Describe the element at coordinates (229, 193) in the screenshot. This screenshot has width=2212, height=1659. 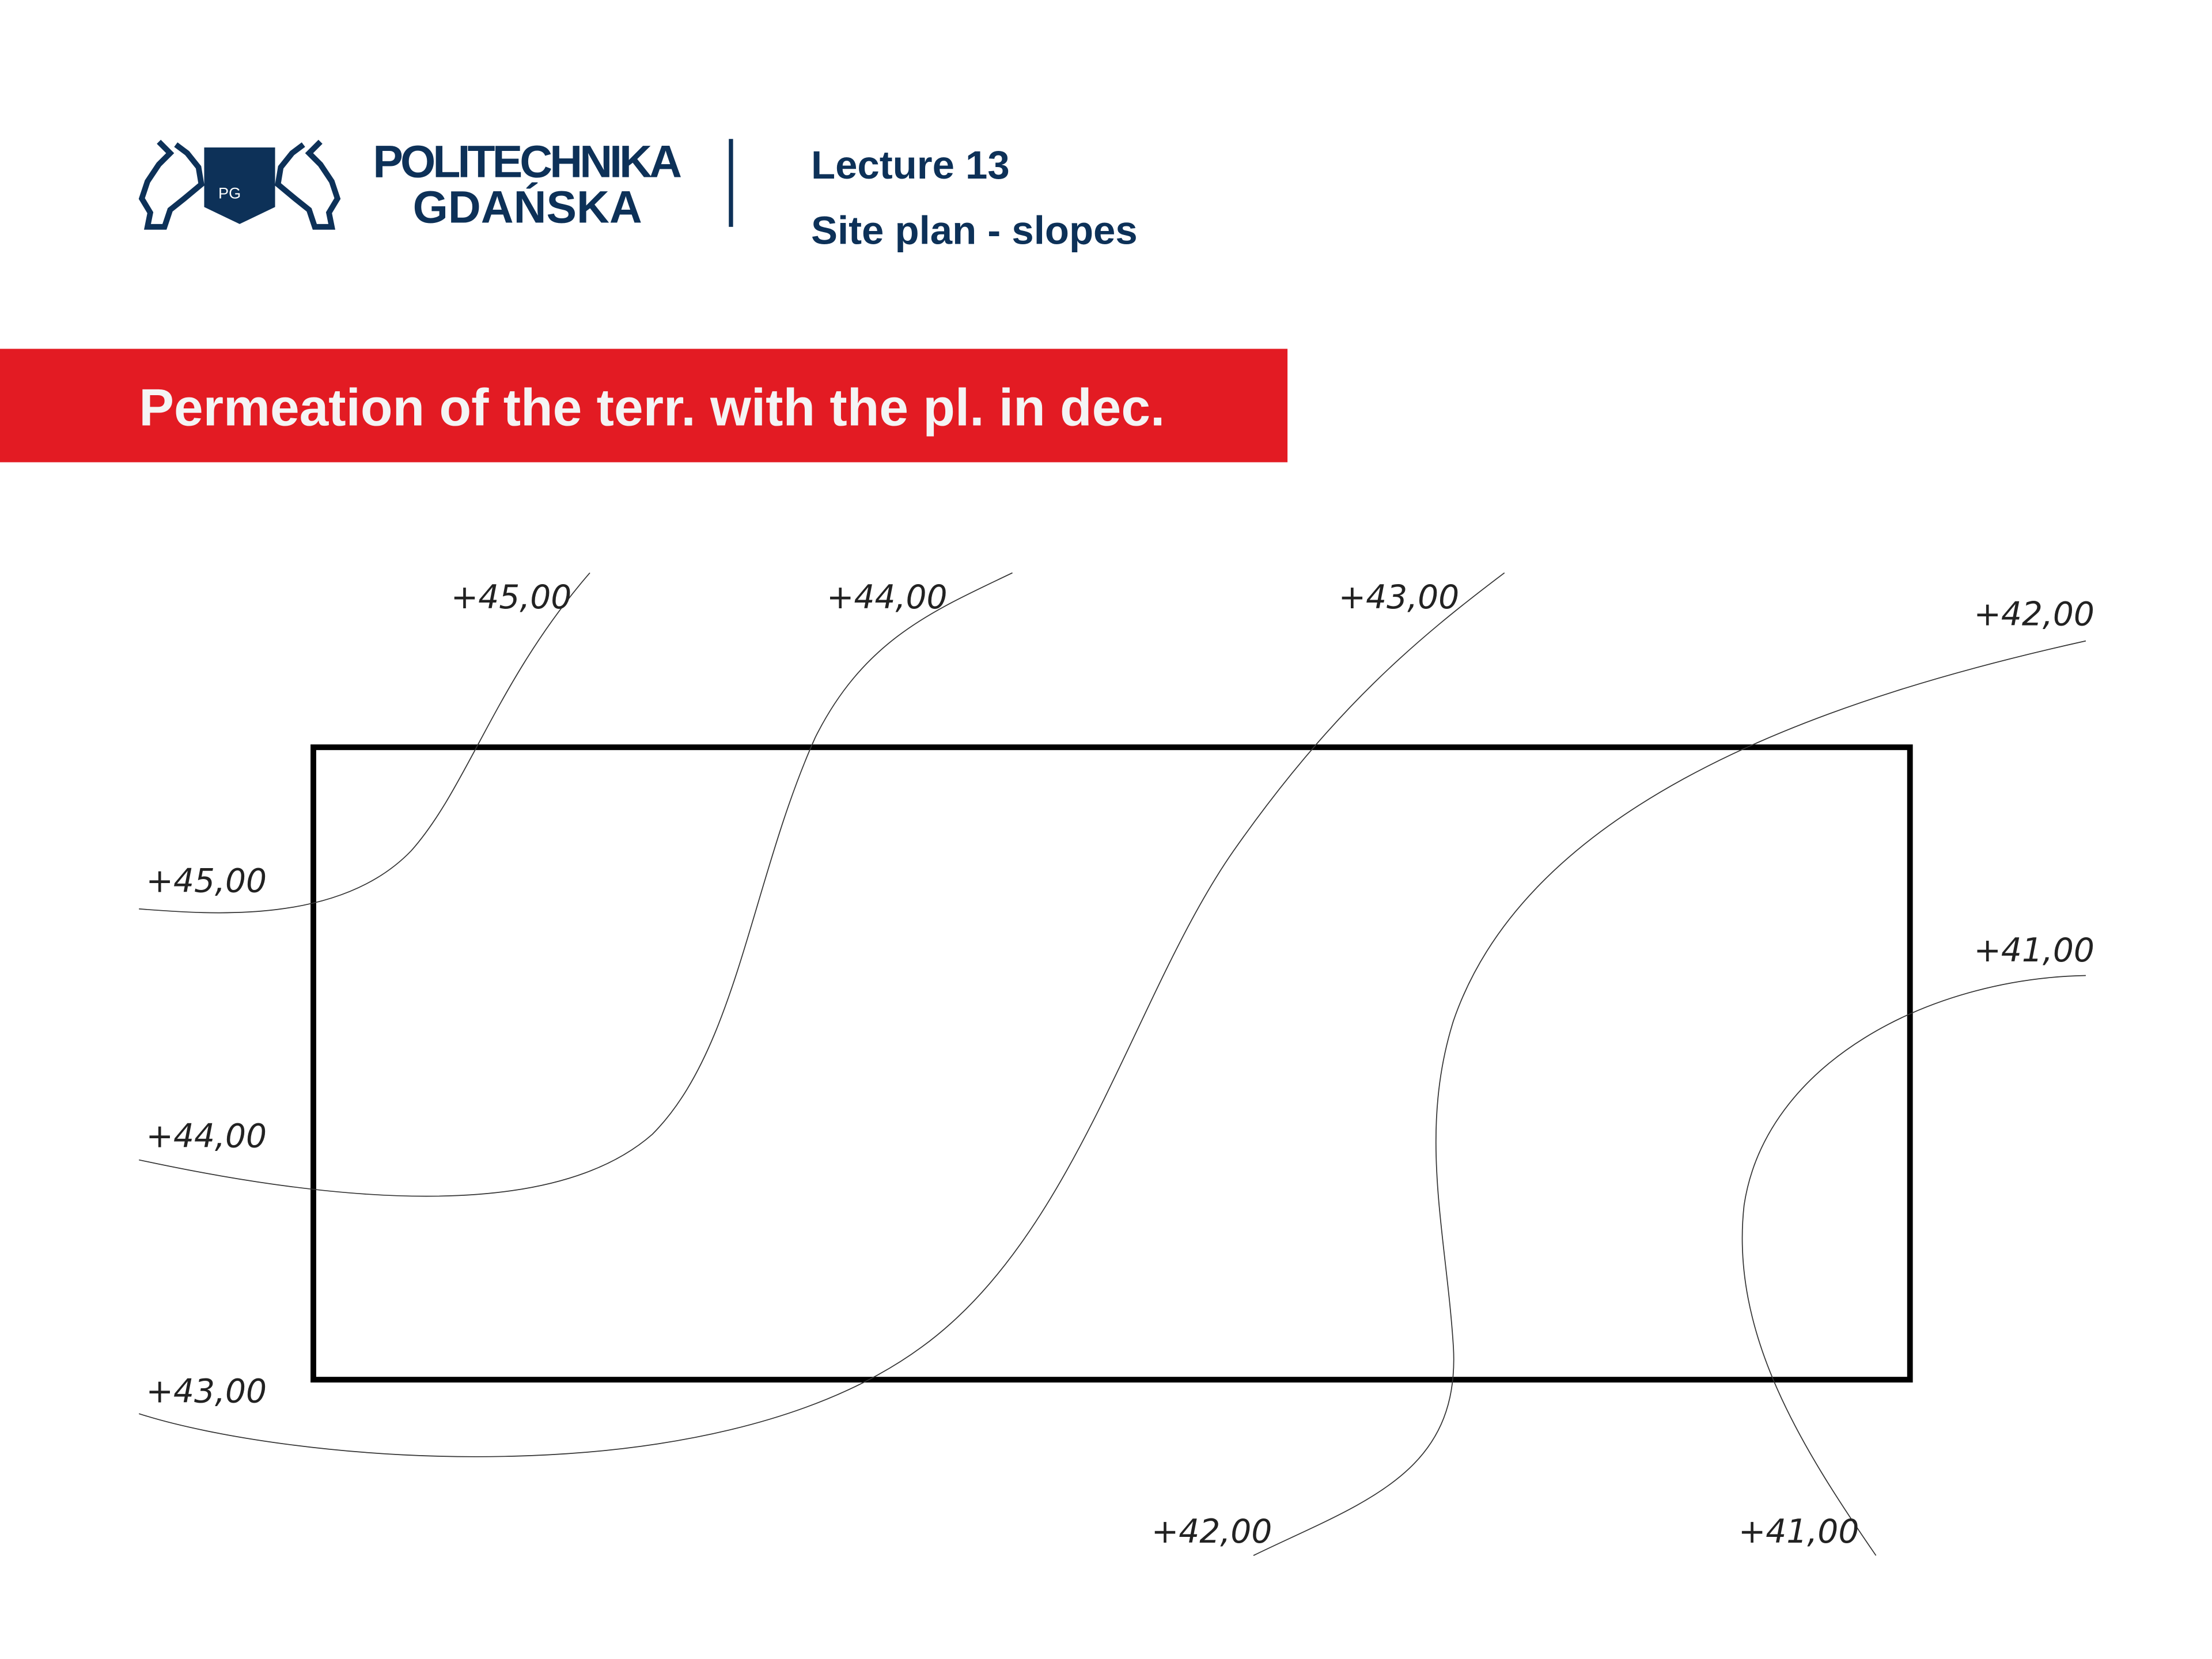
I see `shield-letters: PG` at that location.